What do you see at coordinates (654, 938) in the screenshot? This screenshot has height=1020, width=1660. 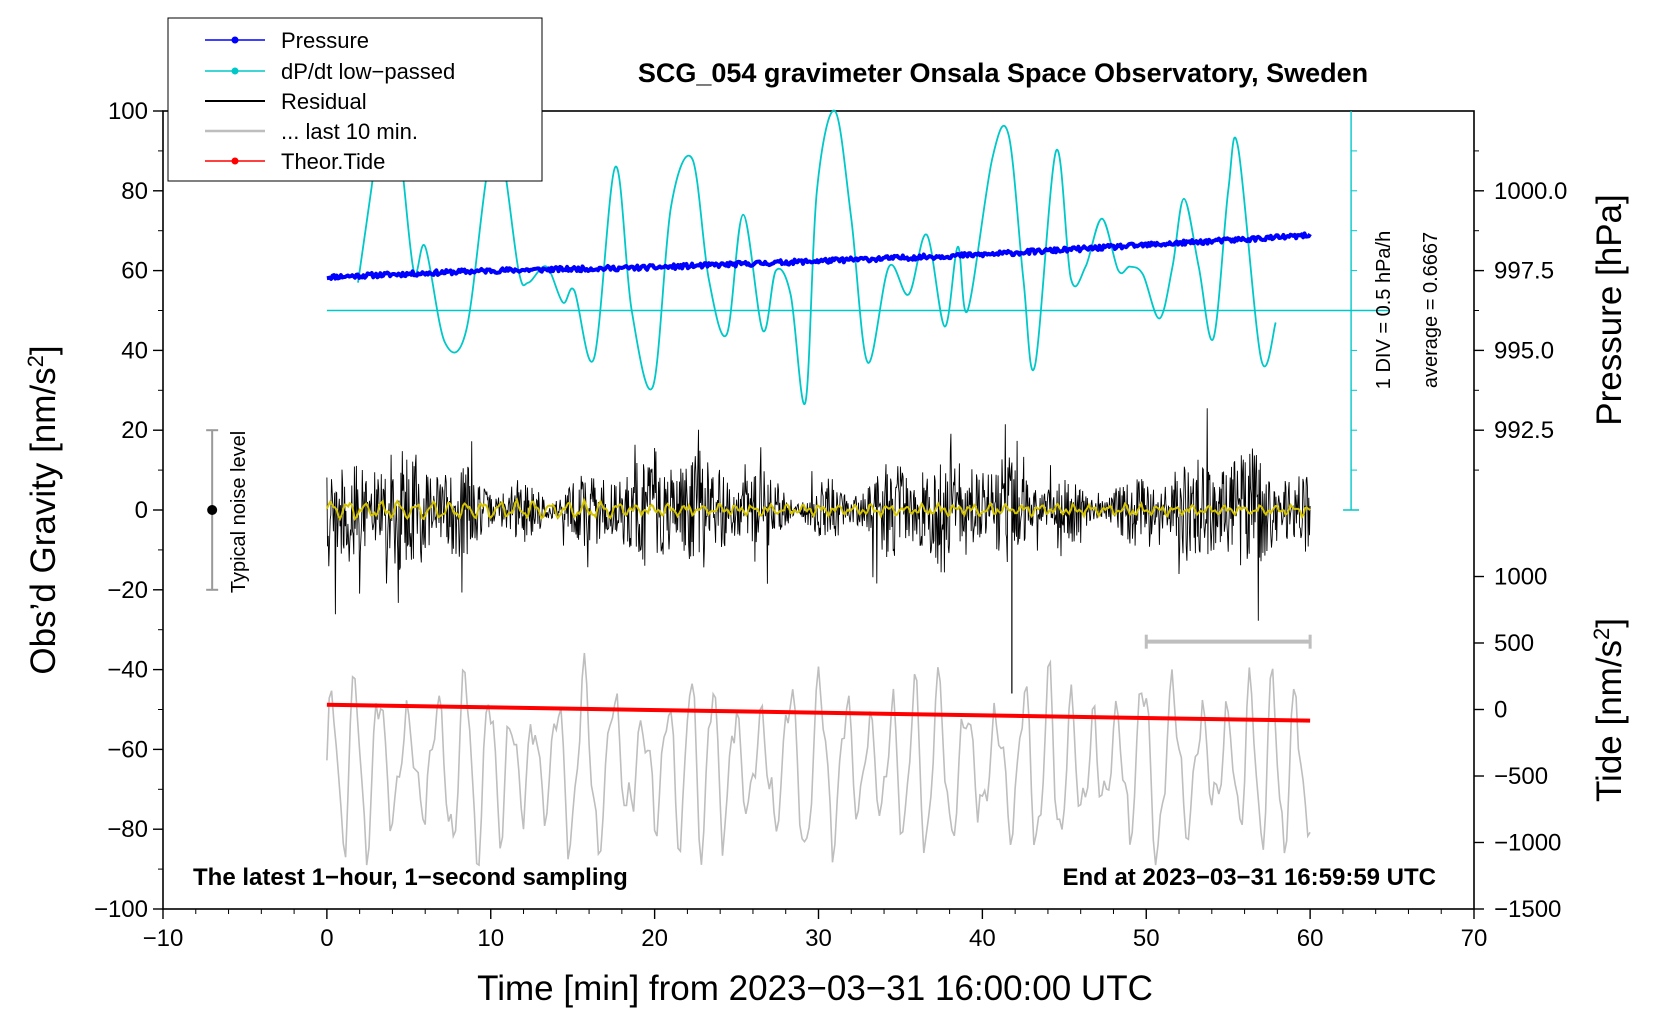 I see `x-tick-label: 20` at bounding box center [654, 938].